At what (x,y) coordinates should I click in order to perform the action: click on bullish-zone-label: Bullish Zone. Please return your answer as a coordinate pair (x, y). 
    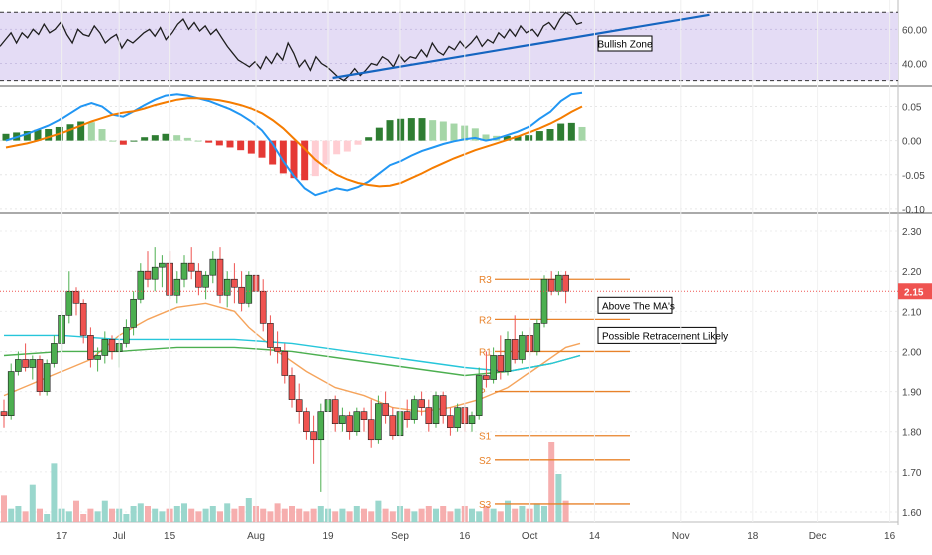
    Looking at the image, I should click on (625, 43).